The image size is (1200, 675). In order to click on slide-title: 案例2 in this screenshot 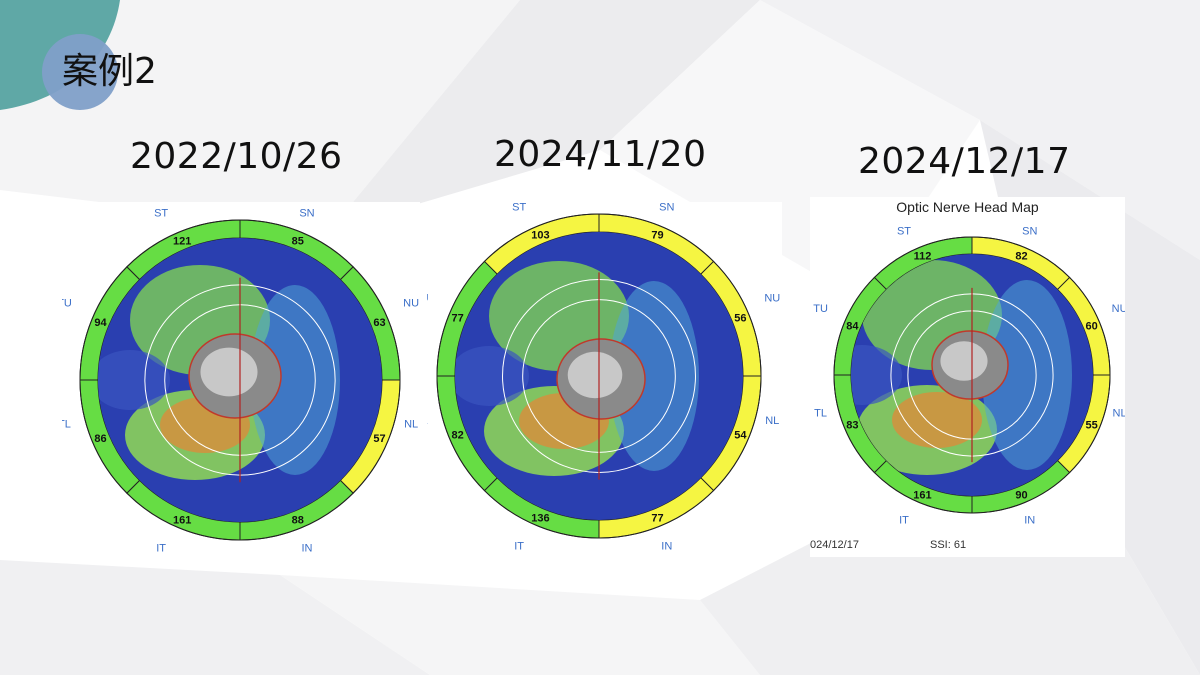, I will do `click(109, 71)`.